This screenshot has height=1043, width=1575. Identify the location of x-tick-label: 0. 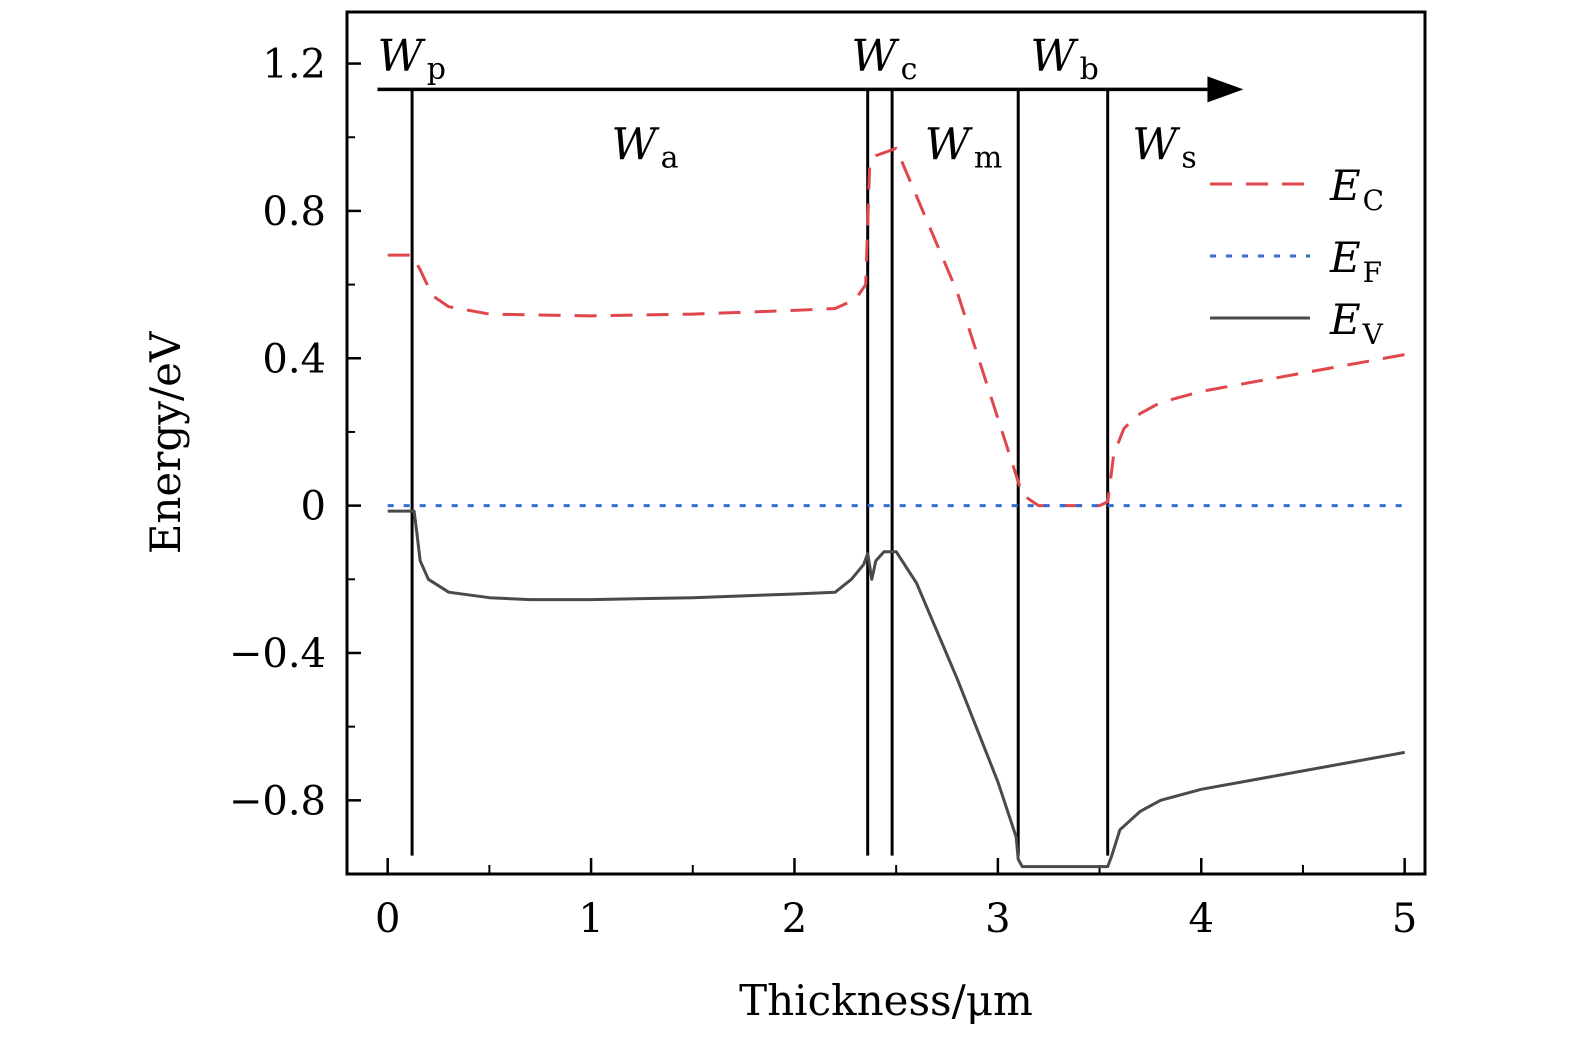
(387, 919).